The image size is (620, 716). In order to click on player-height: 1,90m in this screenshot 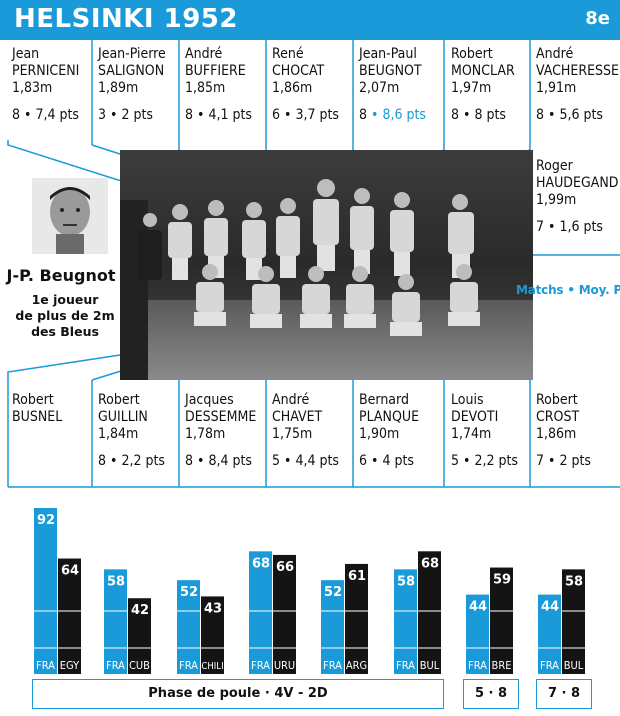, I will do `click(379, 434)`.